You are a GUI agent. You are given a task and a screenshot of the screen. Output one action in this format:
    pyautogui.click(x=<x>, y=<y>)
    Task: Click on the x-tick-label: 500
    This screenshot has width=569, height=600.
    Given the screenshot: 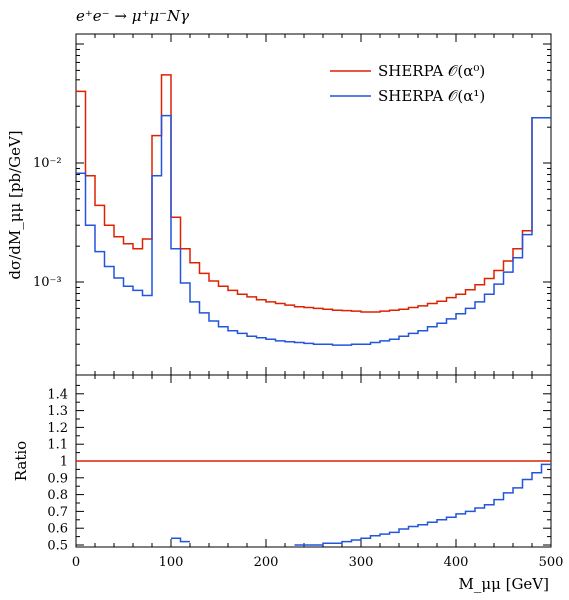 What is the action you would take?
    pyautogui.click(x=551, y=562)
    